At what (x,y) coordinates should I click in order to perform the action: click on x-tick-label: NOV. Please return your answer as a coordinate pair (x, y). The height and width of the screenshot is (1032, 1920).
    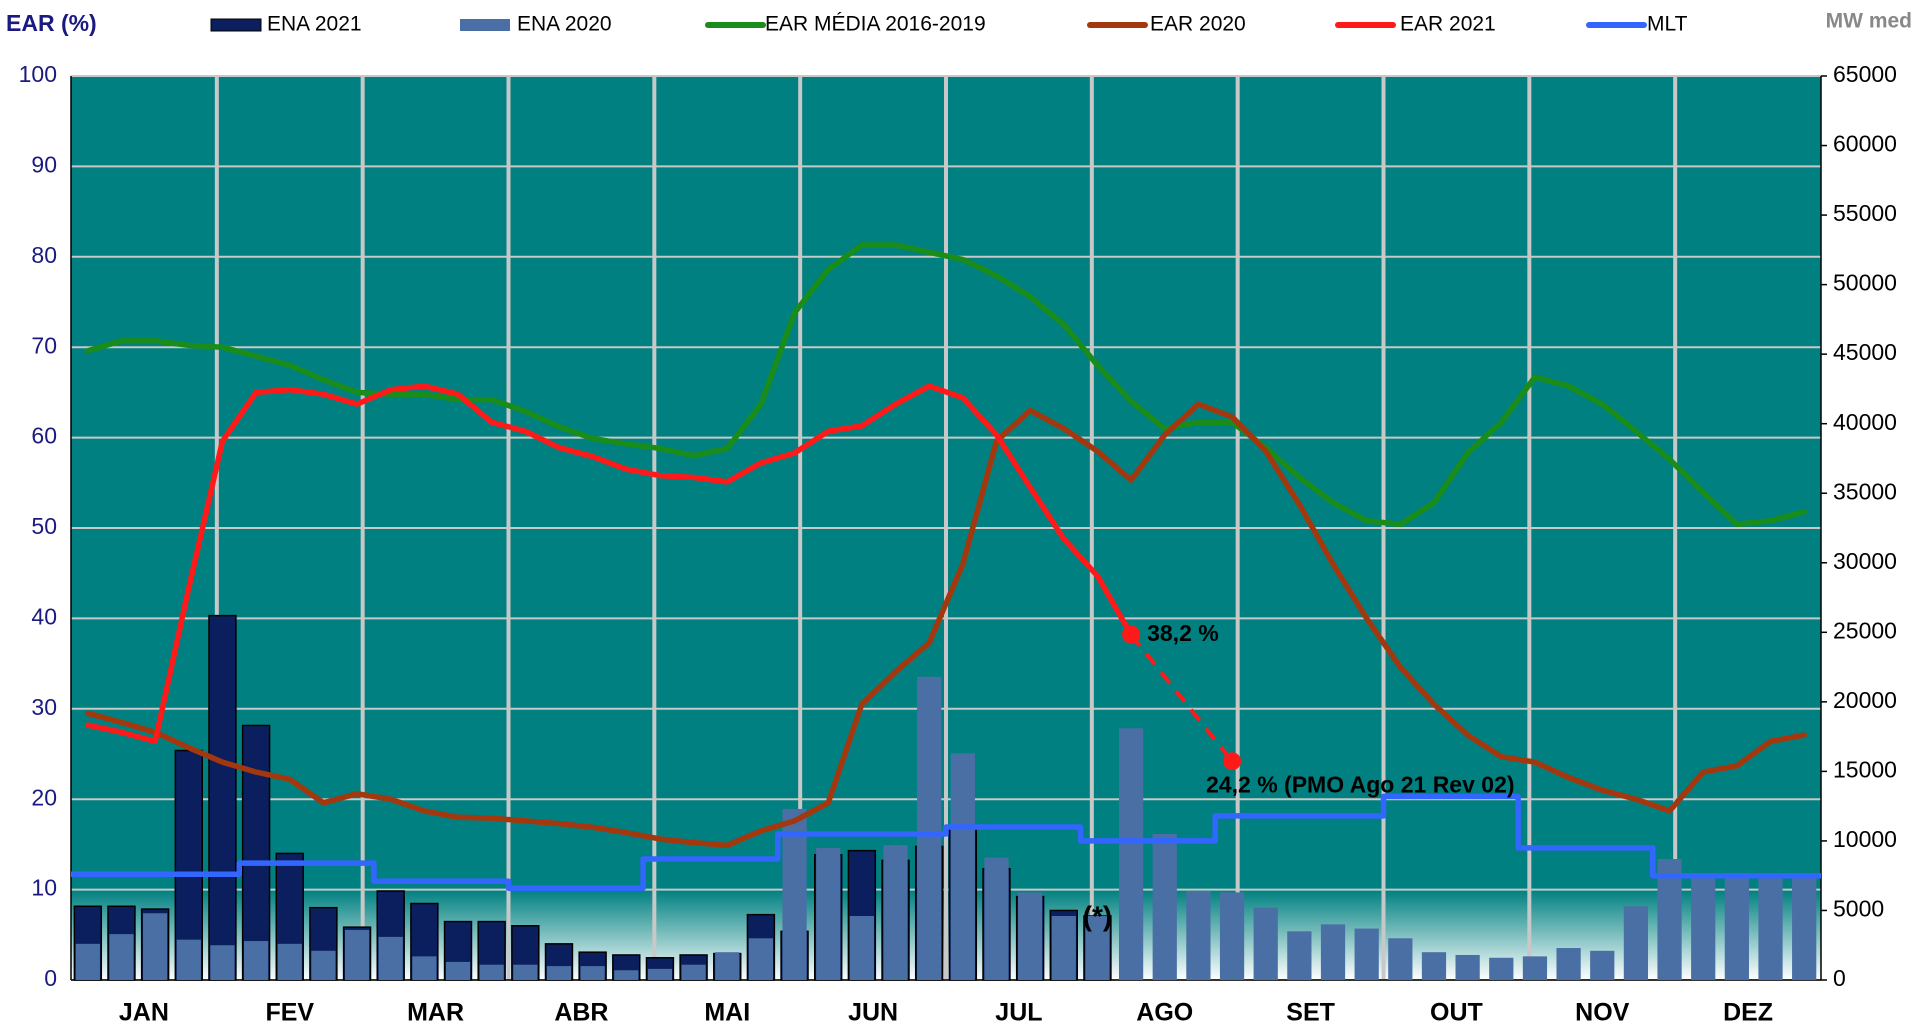
    Looking at the image, I should click on (1602, 1013).